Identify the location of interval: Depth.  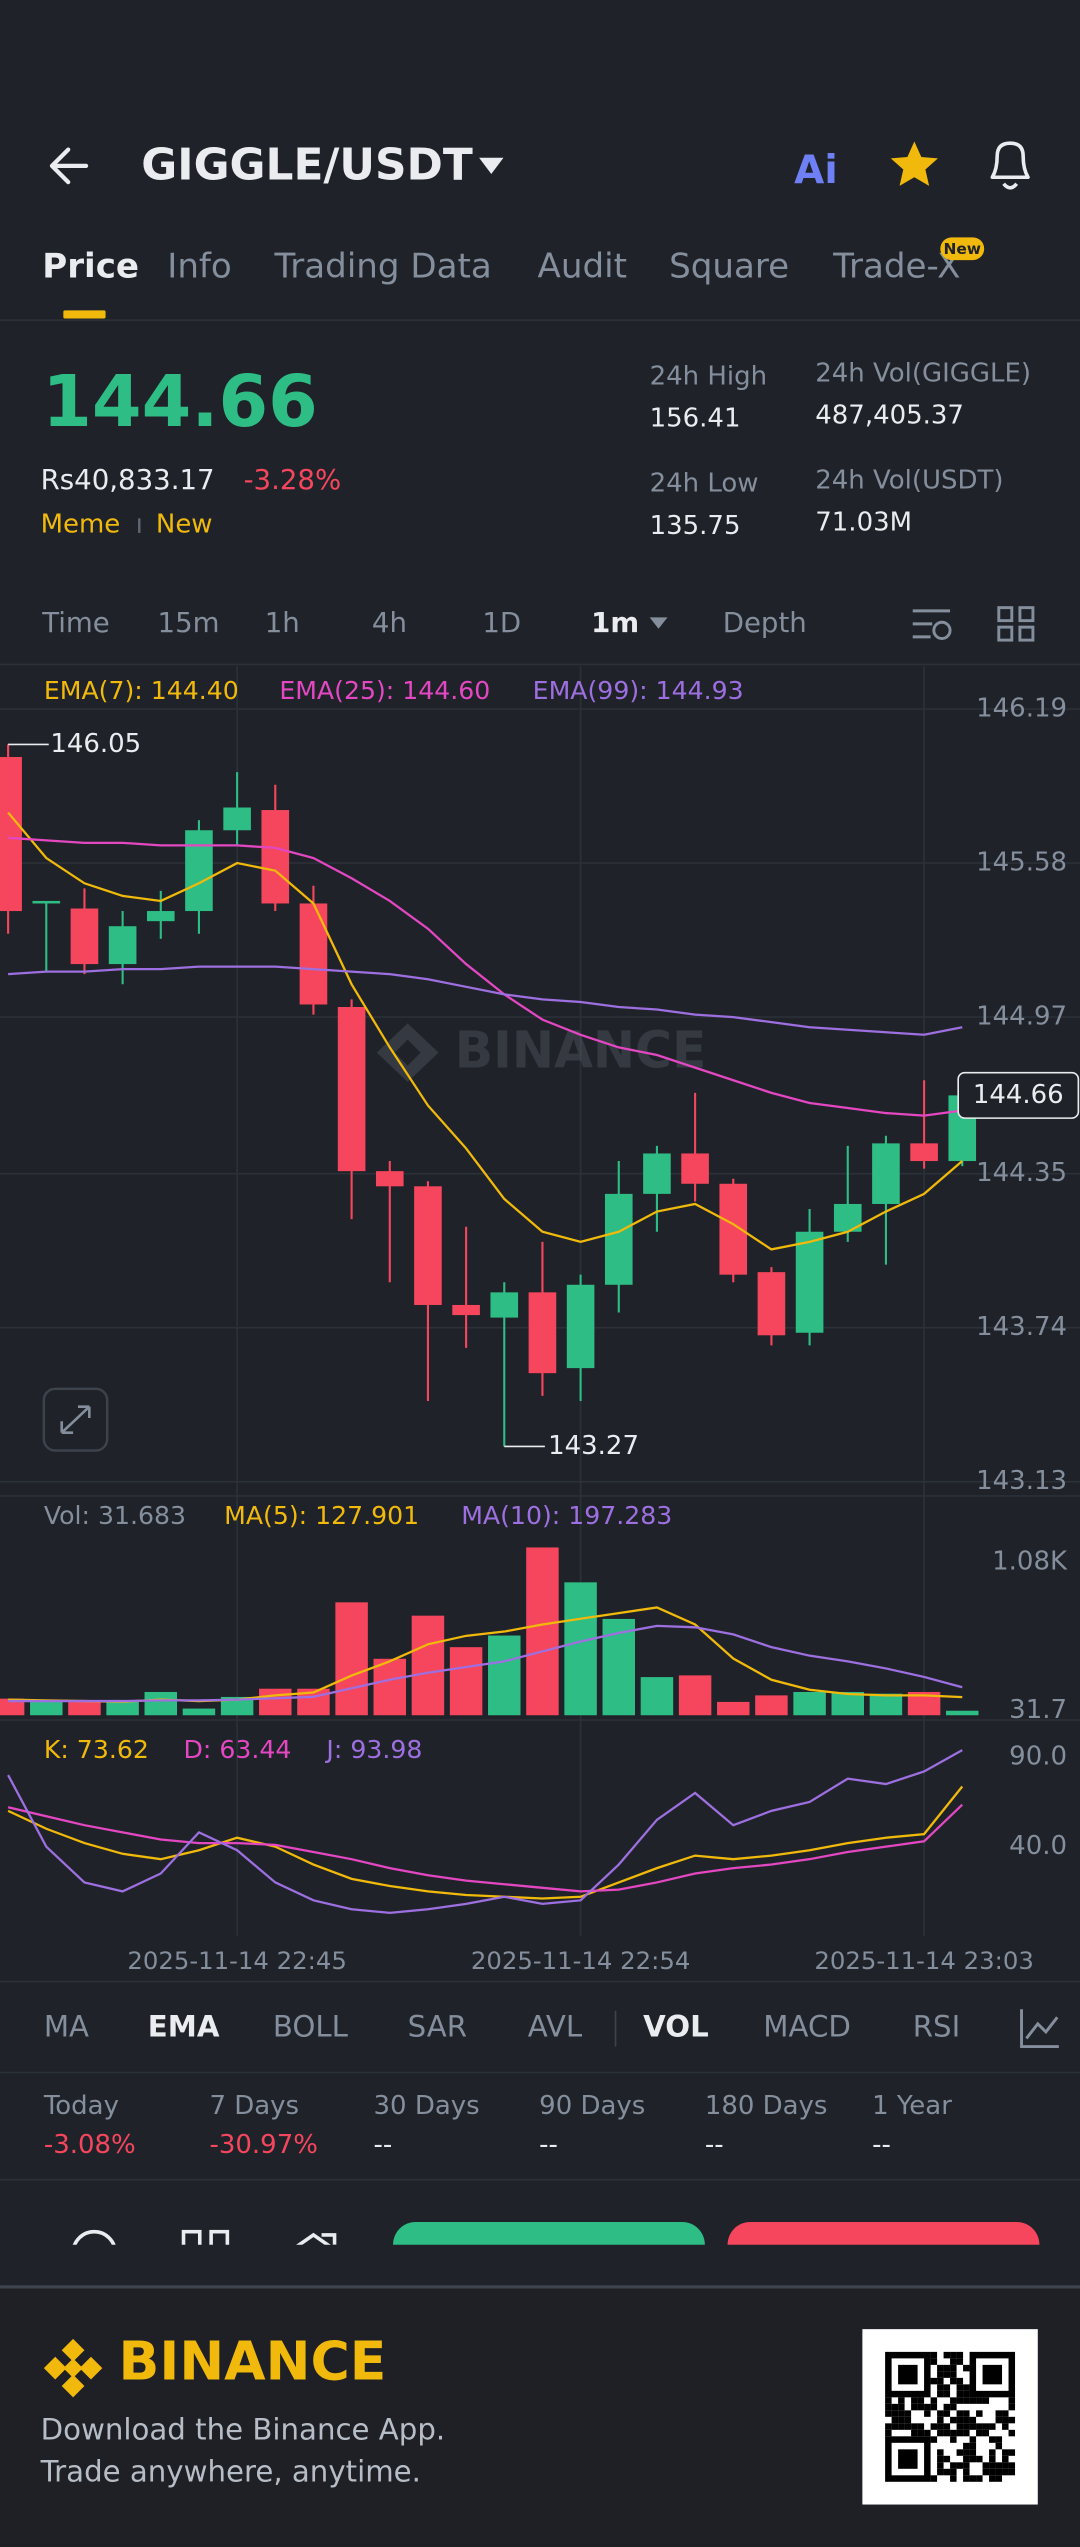
(765, 622).